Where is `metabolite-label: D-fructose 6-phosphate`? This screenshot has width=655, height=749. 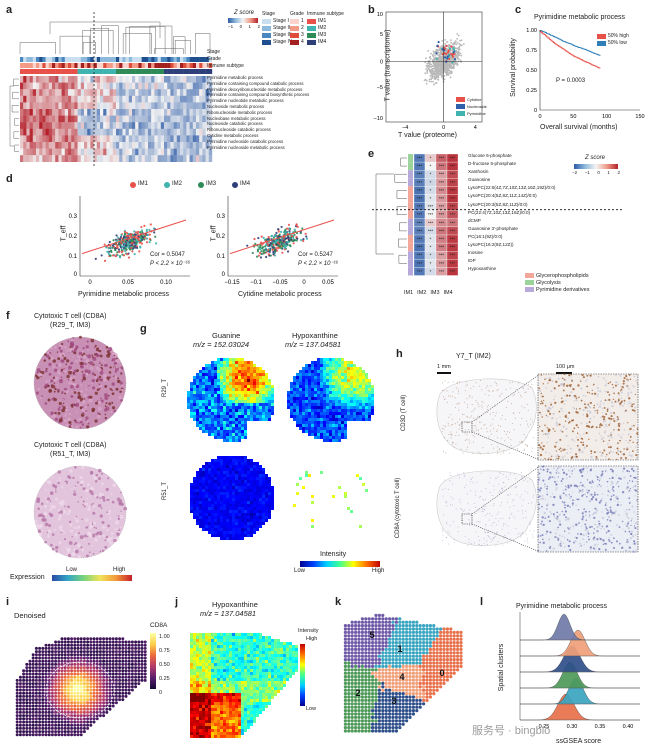
metabolite-label: D-fructose 6-phosphate is located at coordinates (492, 164).